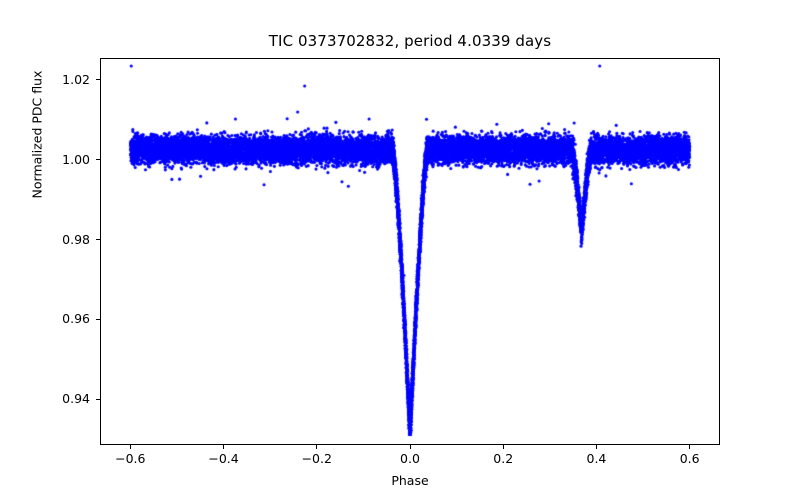 This screenshot has width=800, height=500. I want to click on y-tick-label: 1.02, so click(76, 79).